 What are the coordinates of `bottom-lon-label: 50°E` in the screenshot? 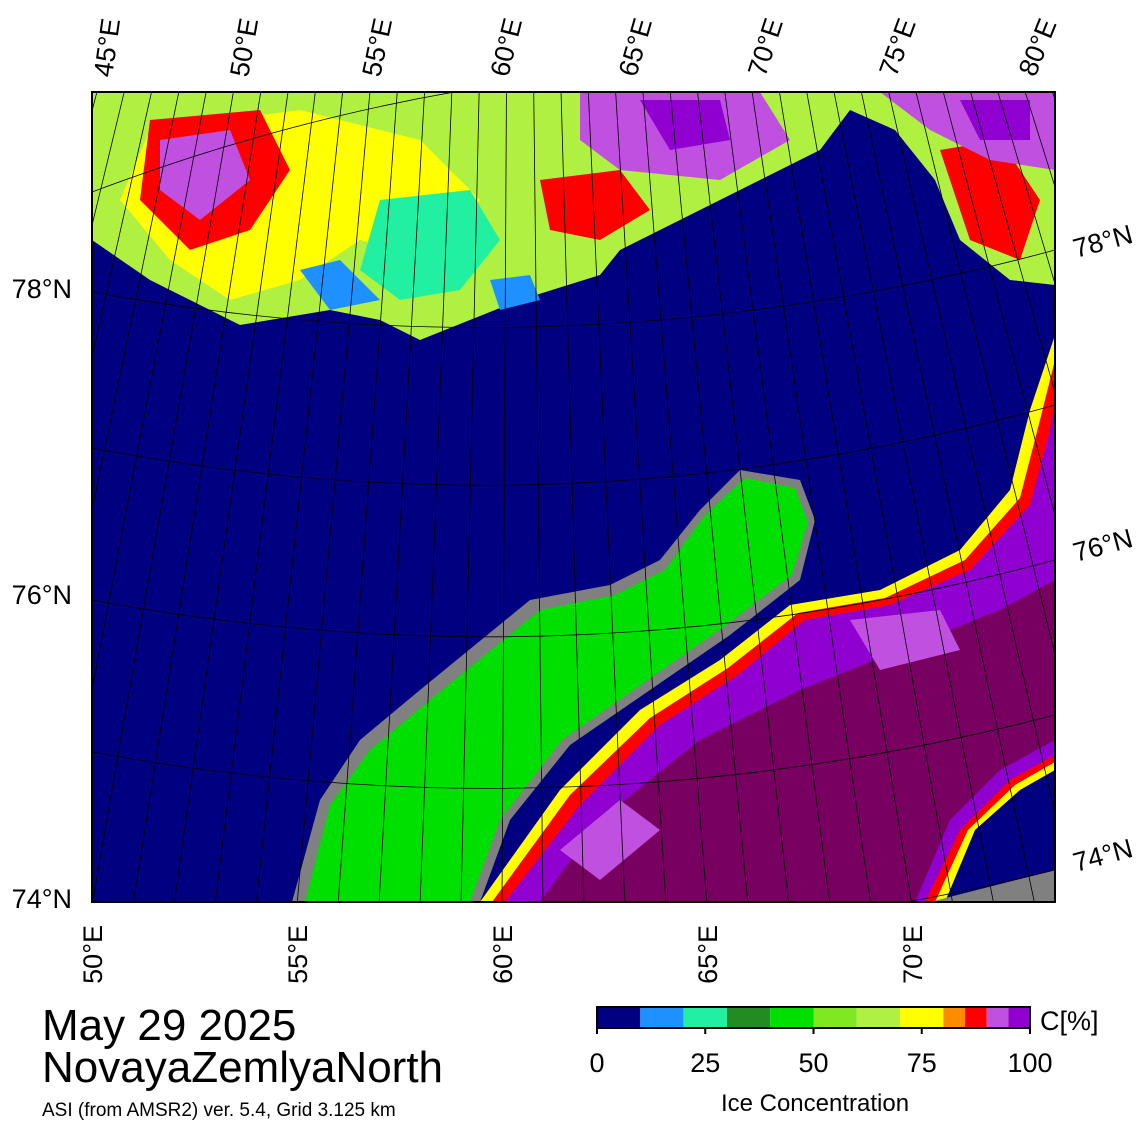 It's located at (93, 954).